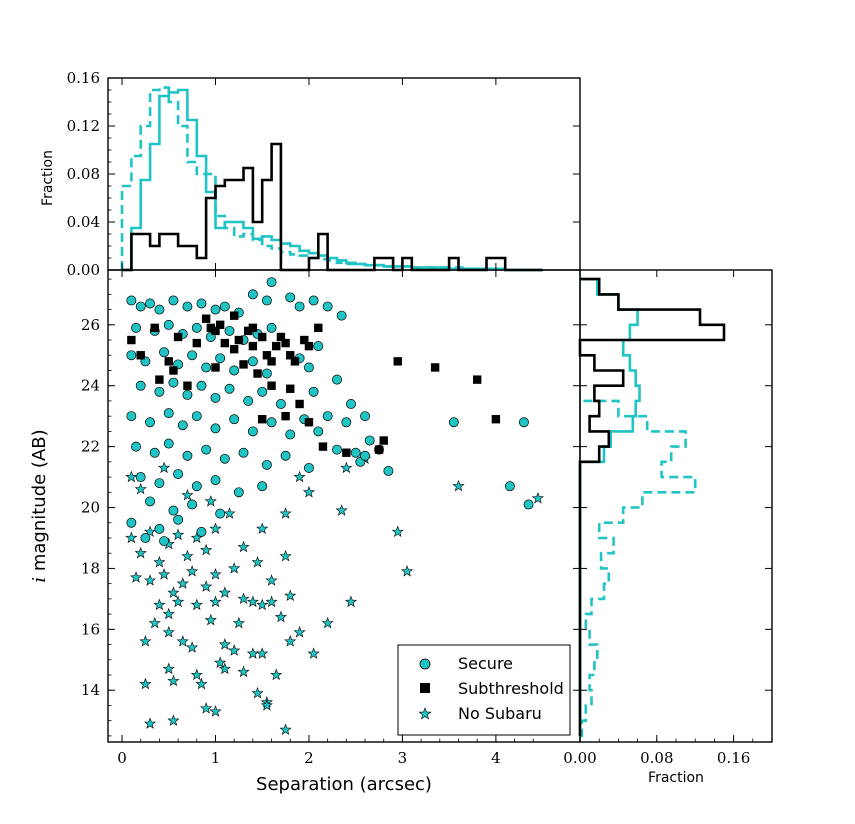 The image size is (855, 824). Describe the element at coordinates (425, 664) in the screenshot. I see `legend-marker-secure` at that location.